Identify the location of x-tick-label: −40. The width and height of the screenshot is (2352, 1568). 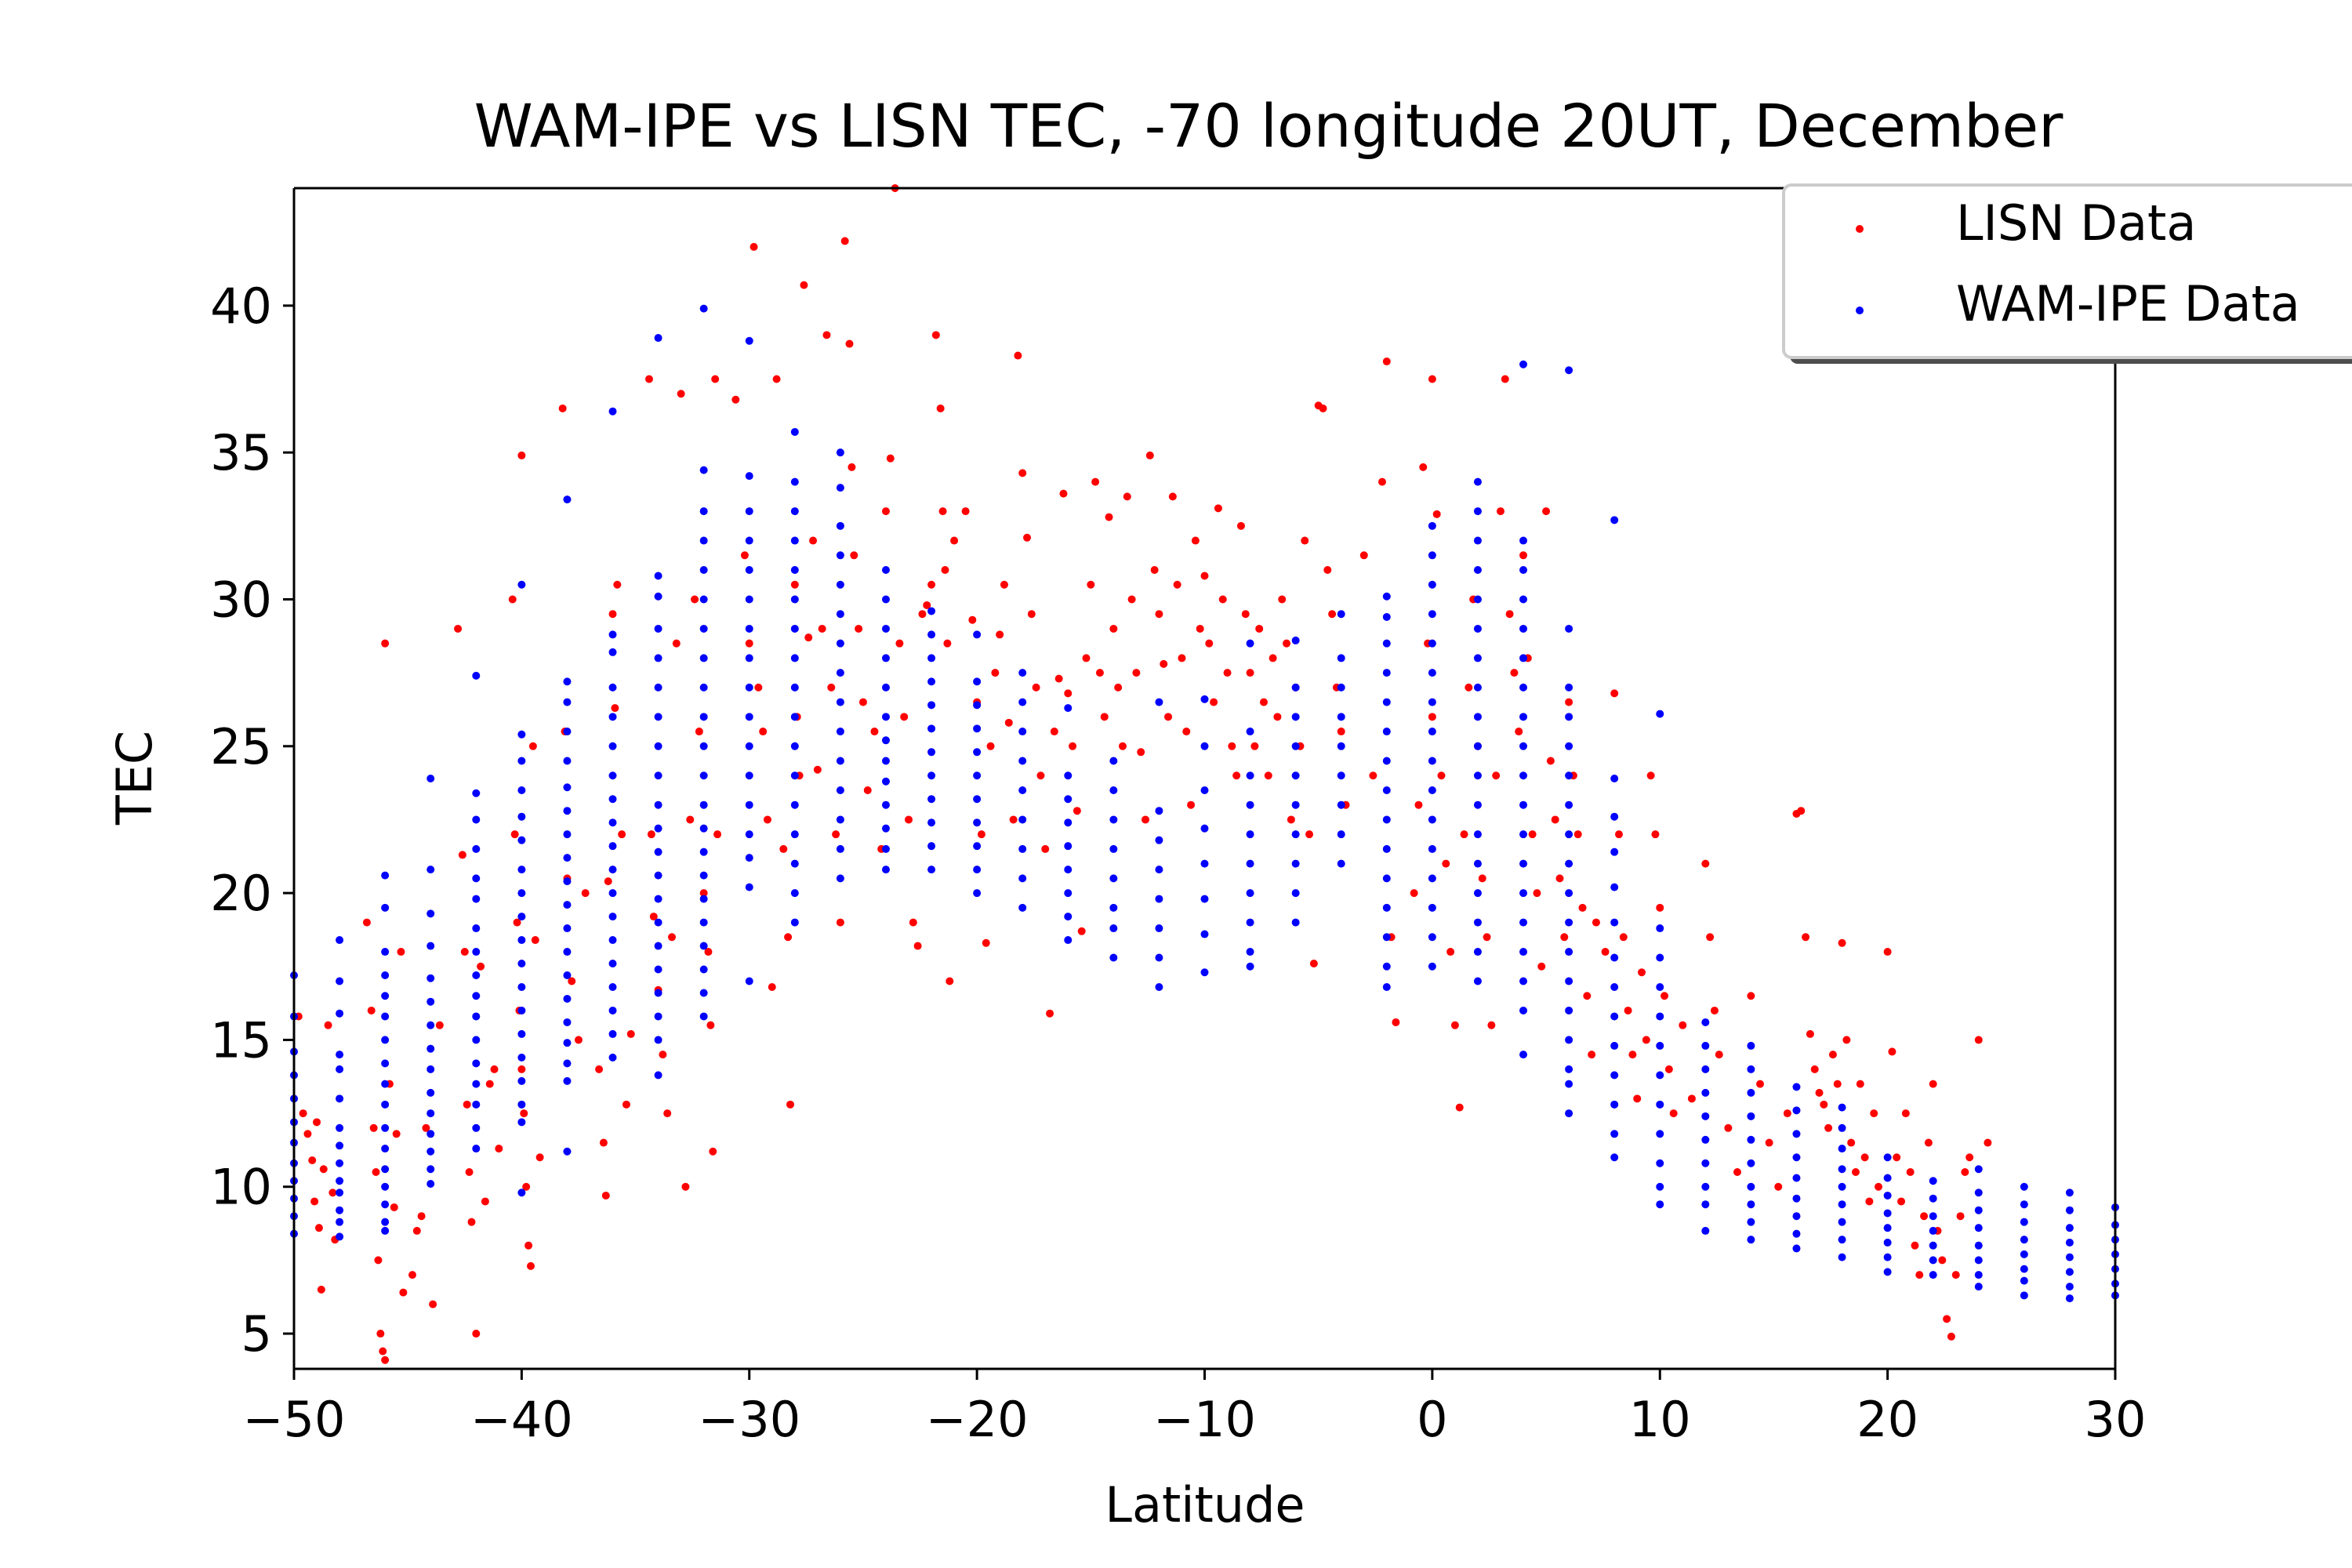
(521, 1419).